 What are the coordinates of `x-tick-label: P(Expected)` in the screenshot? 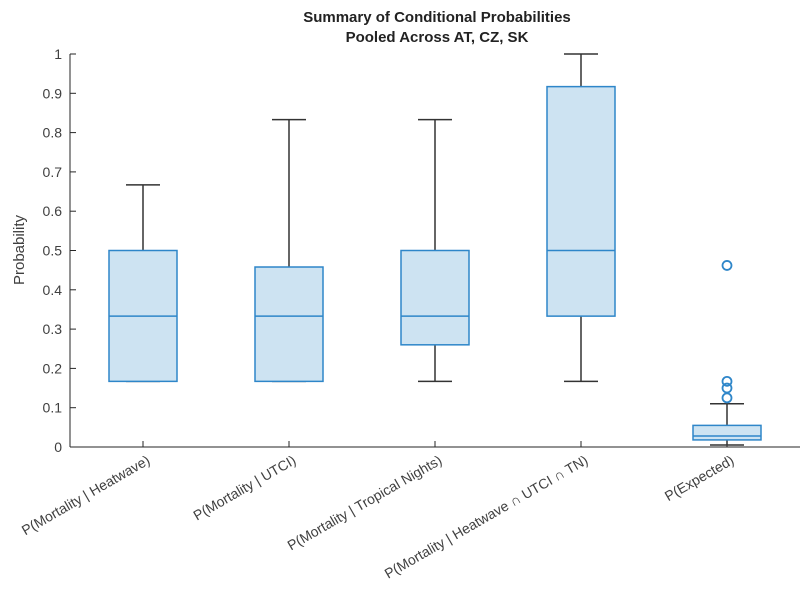 It's located at (699, 478).